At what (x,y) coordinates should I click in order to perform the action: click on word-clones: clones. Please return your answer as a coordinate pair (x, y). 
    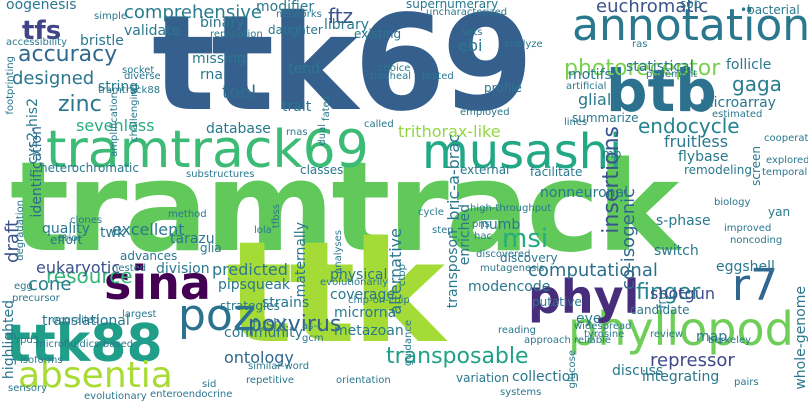
    Looking at the image, I should click on (86, 220).